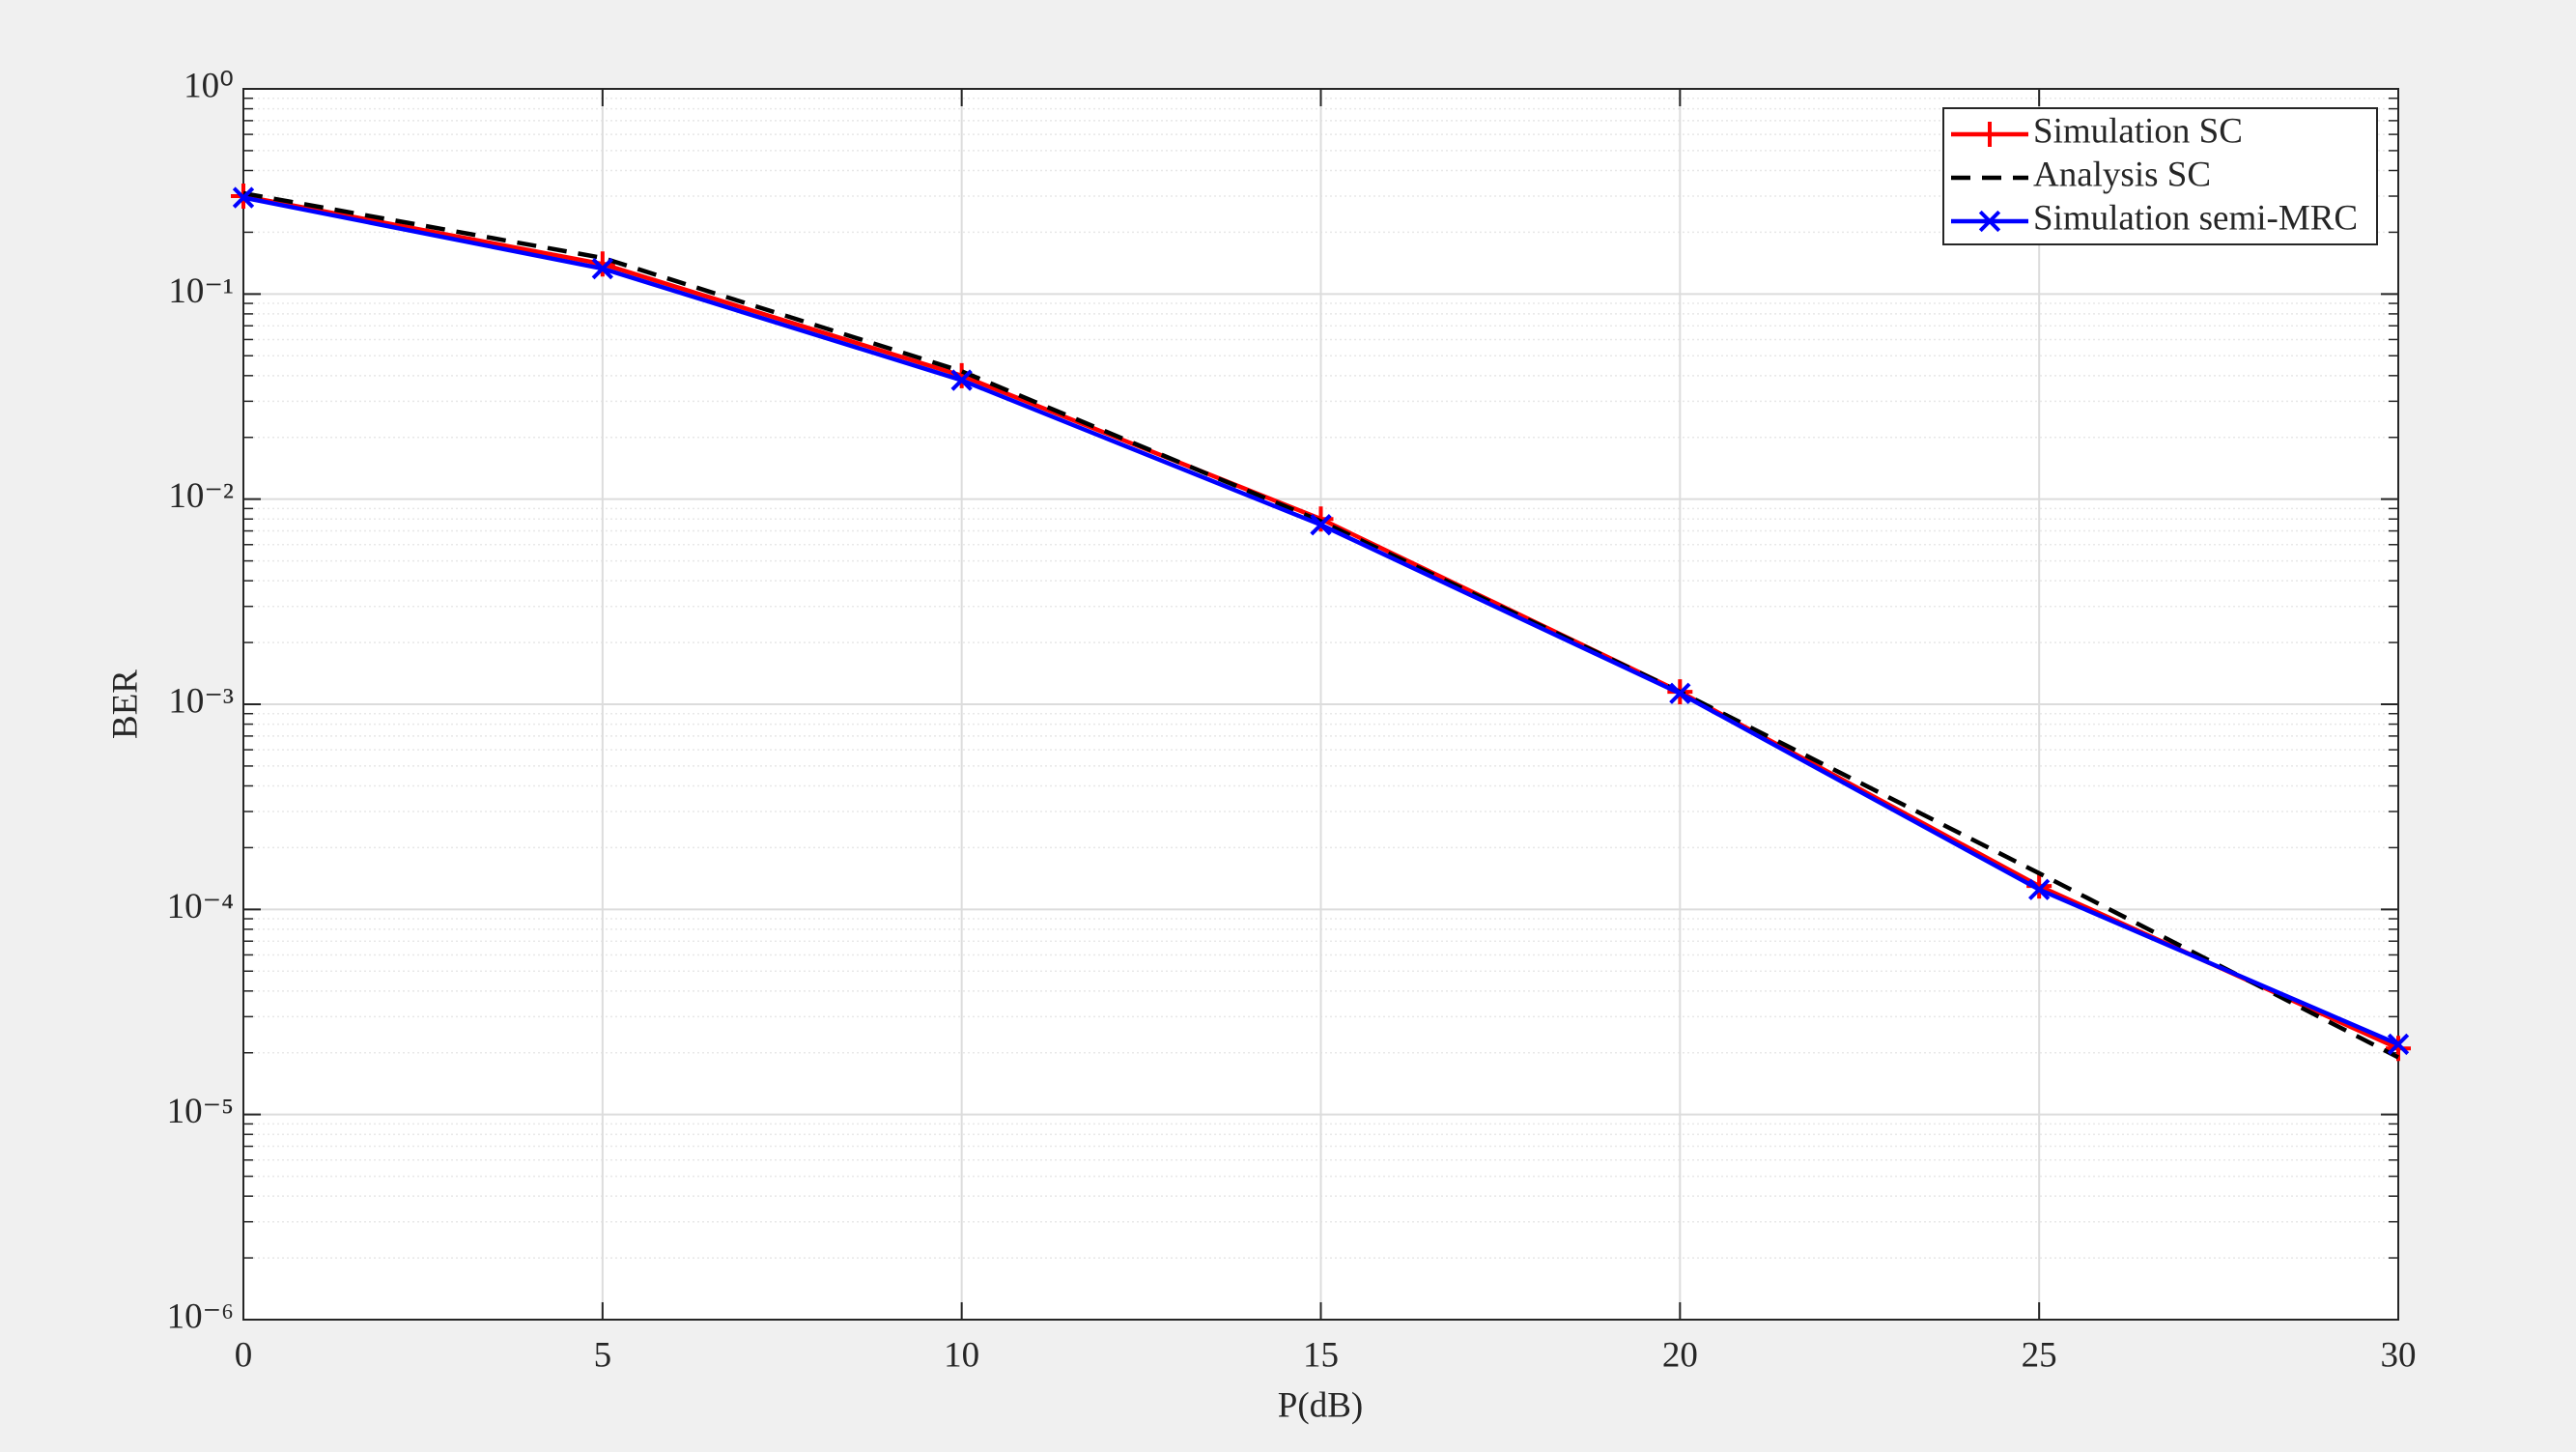 This screenshot has height=1452, width=2576. I want to click on x-tick-label: 10, so click(961, 1355).